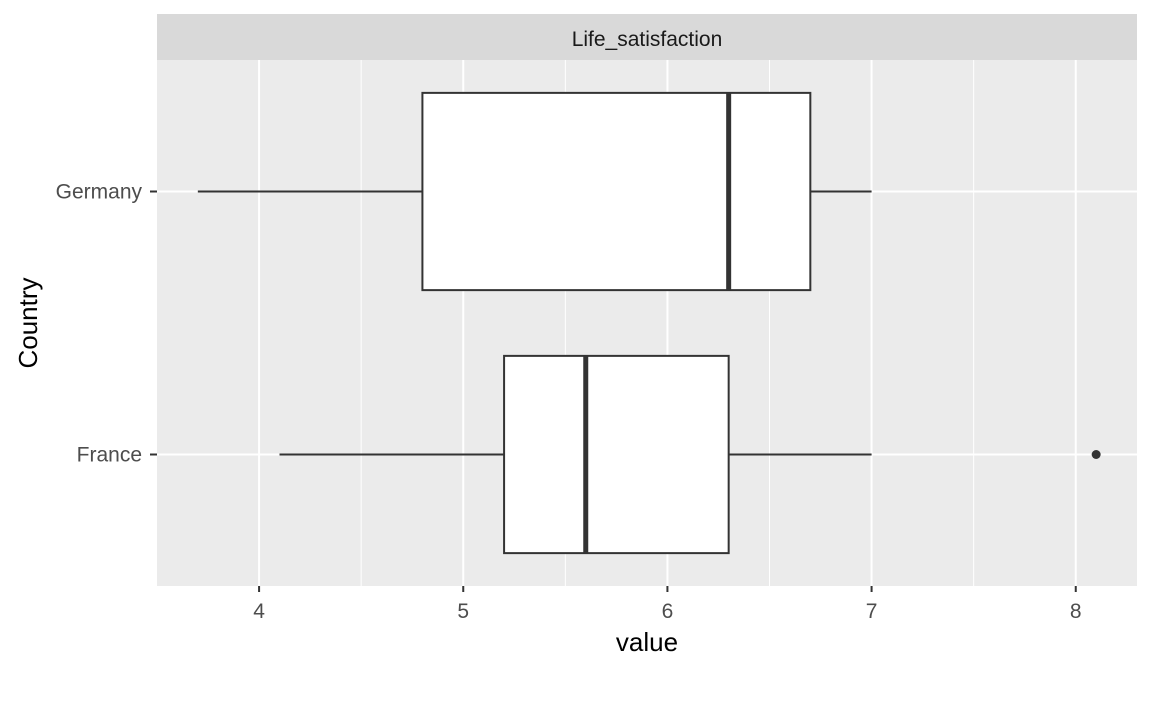 The height and width of the screenshot is (711, 1152). Describe the element at coordinates (647, 642) in the screenshot. I see `x-axis-title: value` at that location.